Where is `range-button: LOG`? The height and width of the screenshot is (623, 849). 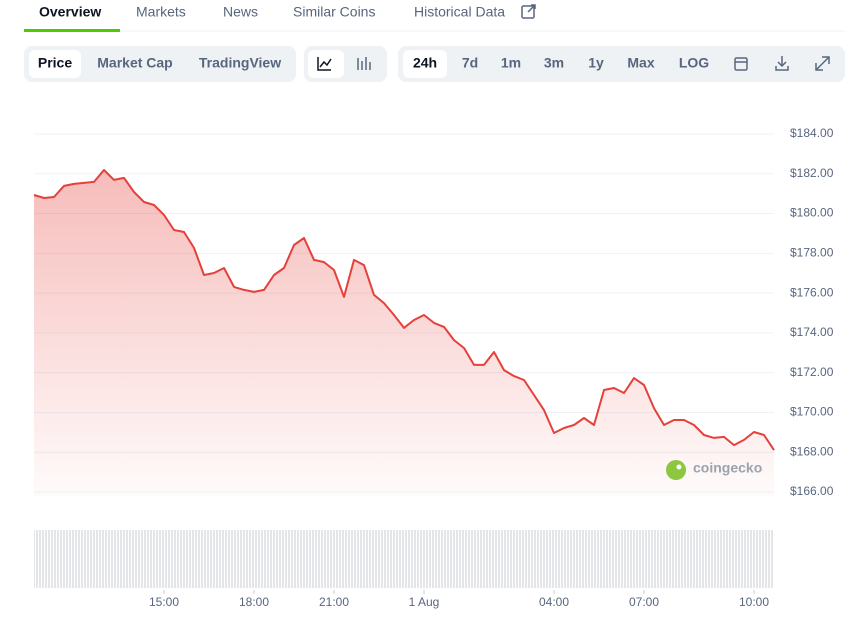
range-button: LOG is located at coordinates (694, 63).